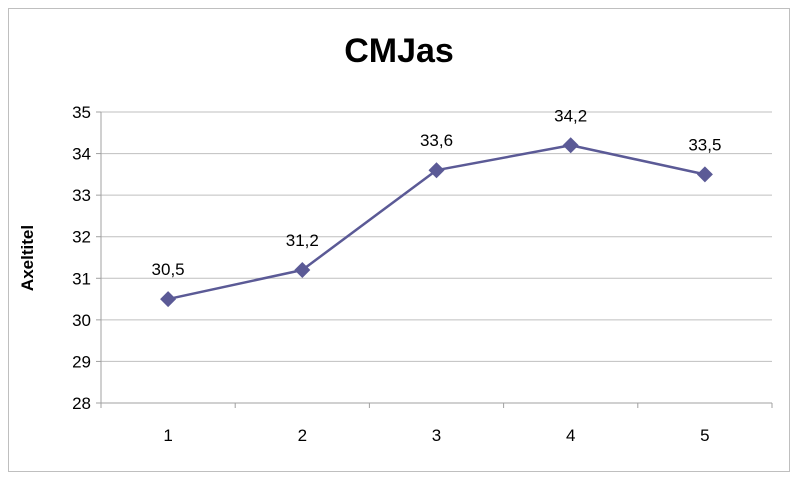  What do you see at coordinates (81, 195) in the screenshot?
I see `y-tick-label: 33` at bounding box center [81, 195].